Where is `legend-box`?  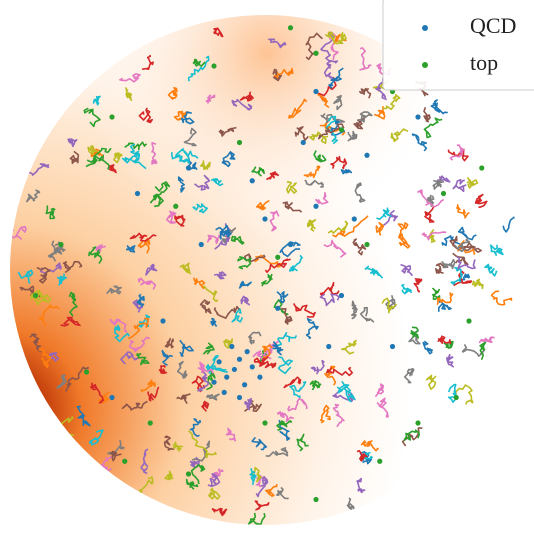 legend-box is located at coordinates (458, 45).